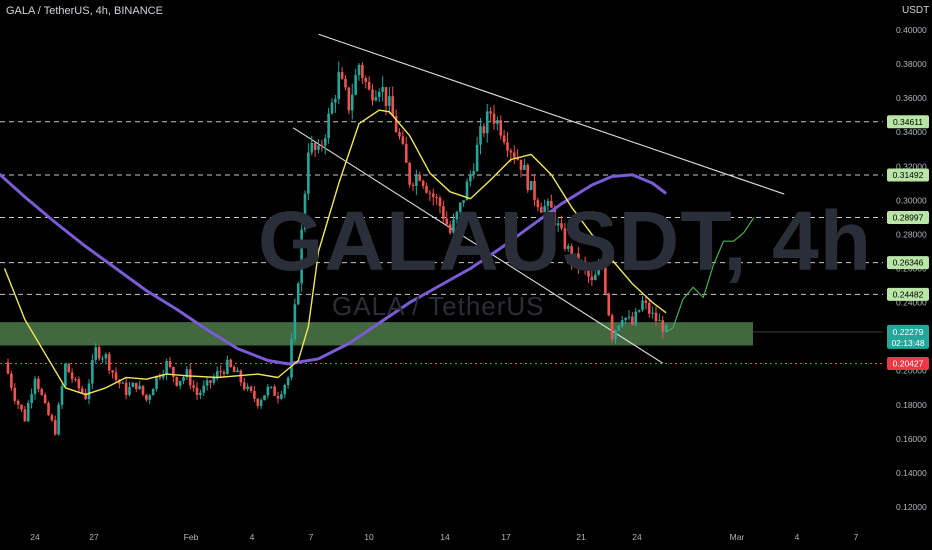 This screenshot has width=932, height=550. I want to click on forecast-path, so click(710, 275).